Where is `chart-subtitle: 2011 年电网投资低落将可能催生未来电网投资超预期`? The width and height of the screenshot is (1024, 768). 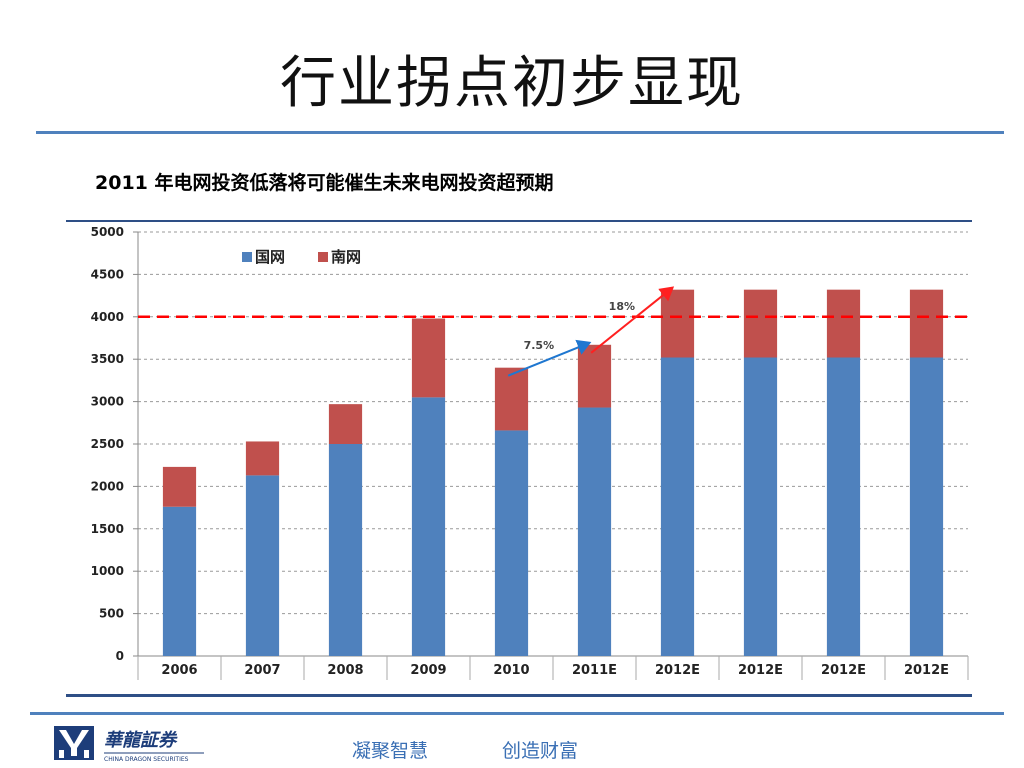
chart-subtitle: 2011 年电网投资低落将可能催生未来电网投资超预期 is located at coordinates (324, 183).